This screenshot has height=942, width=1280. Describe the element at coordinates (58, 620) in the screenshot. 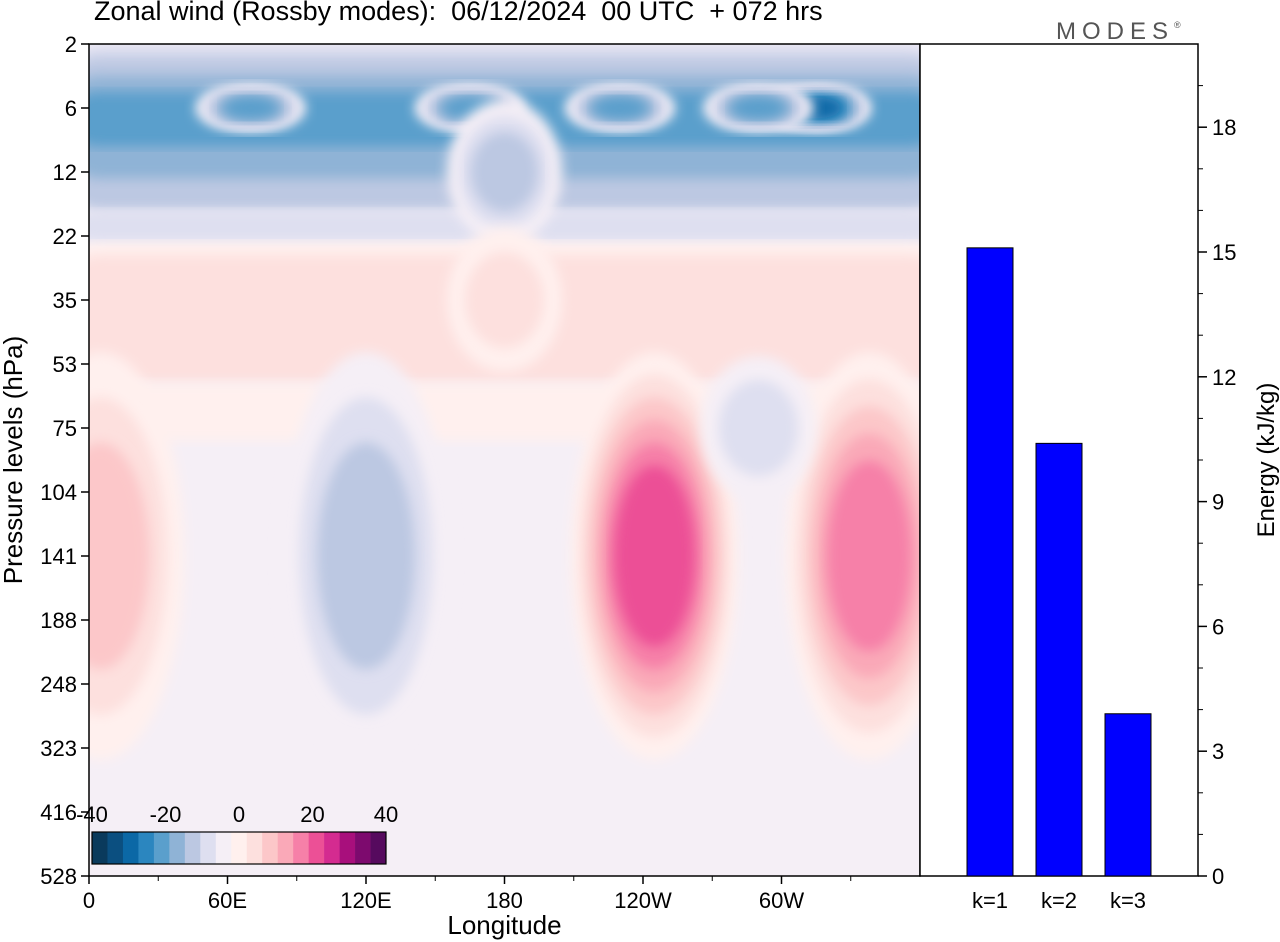

I see `y-tick-label: 188` at that location.